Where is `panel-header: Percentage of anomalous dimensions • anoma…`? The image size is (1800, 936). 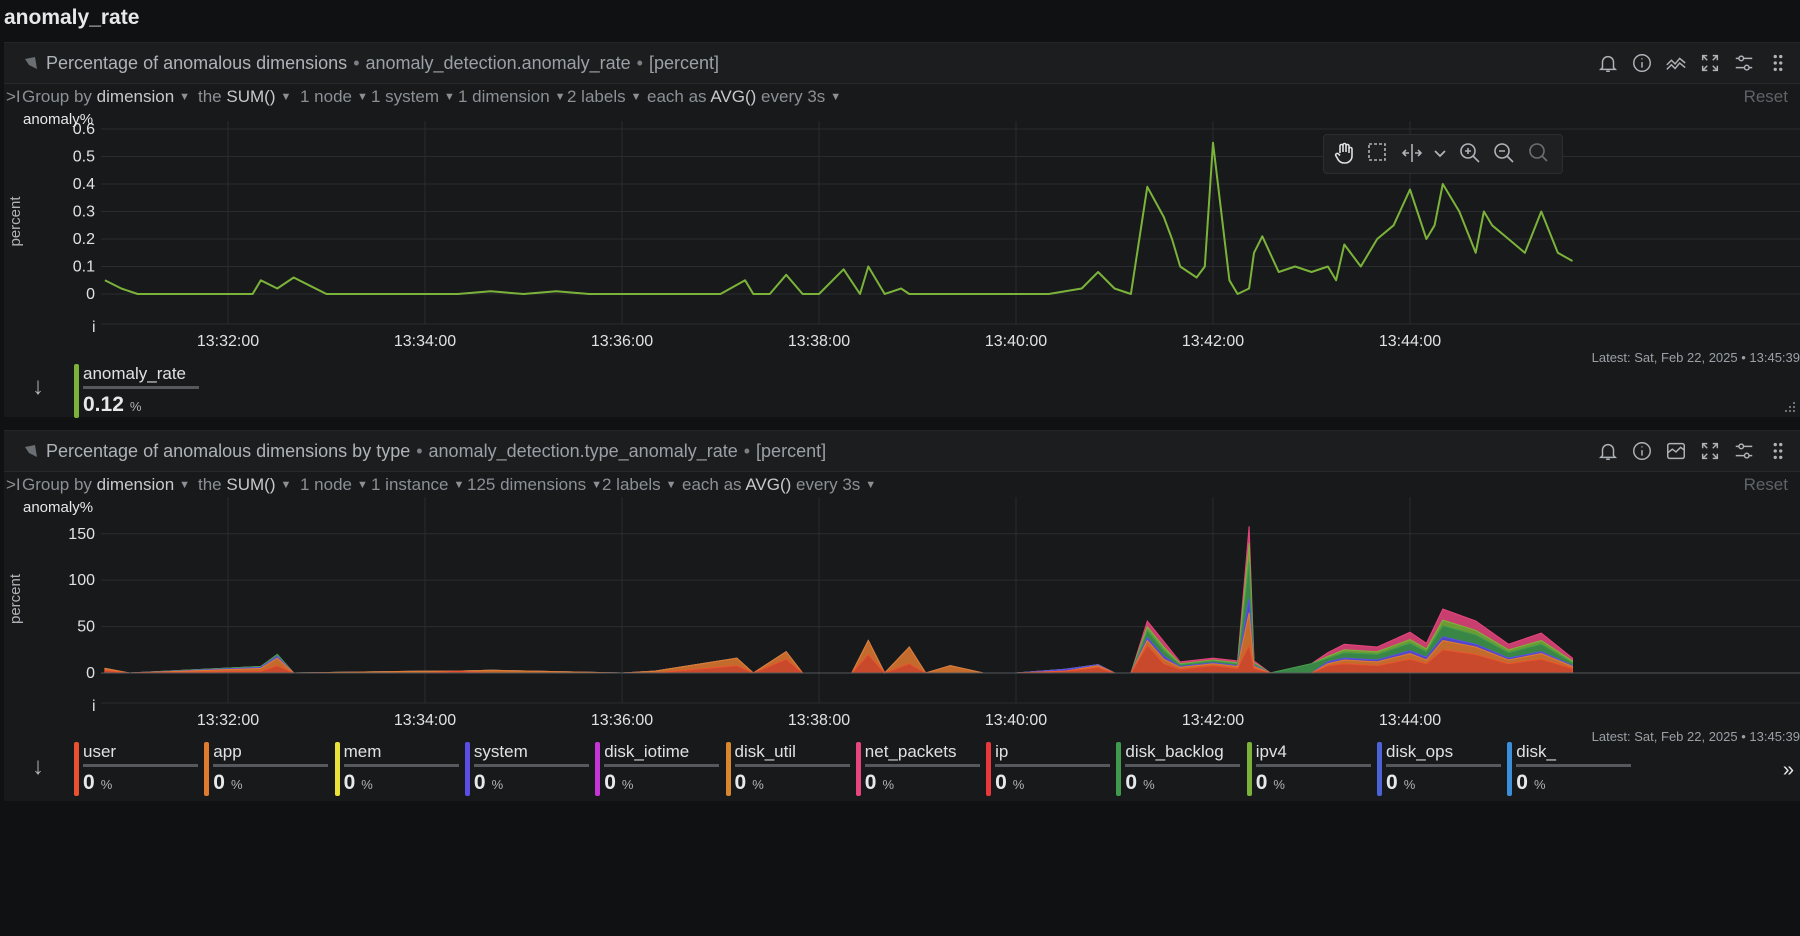
panel-header: Percentage of anomalous dimensions • anoma… is located at coordinates (902, 63).